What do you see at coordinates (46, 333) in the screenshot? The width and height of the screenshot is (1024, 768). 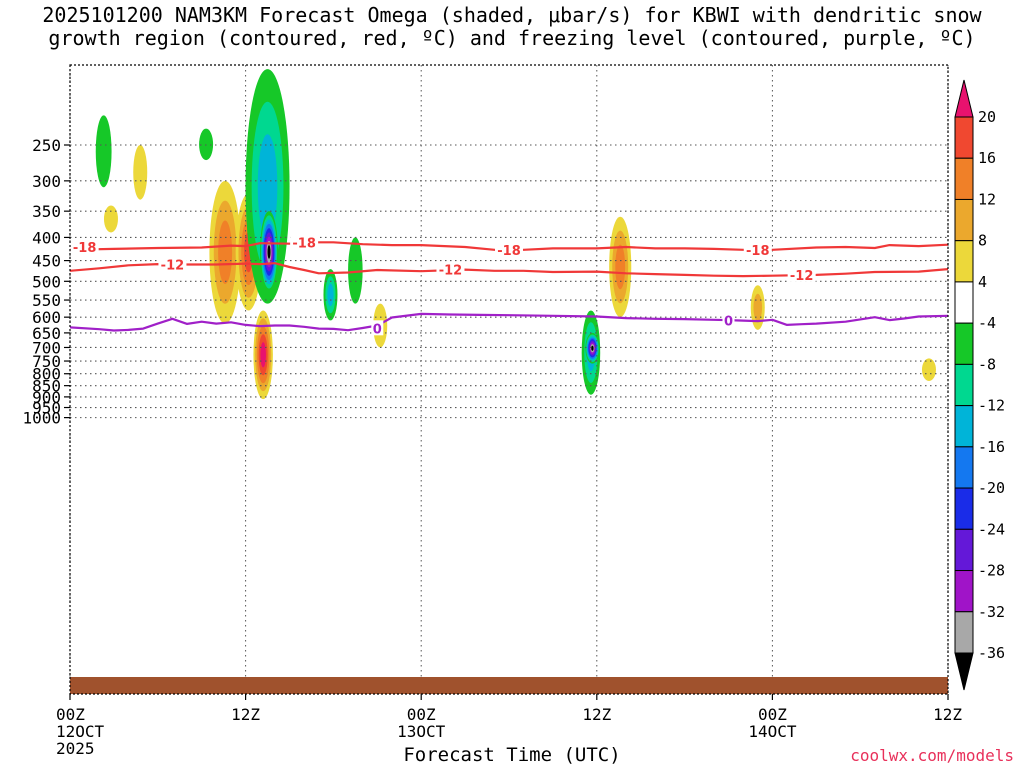 I see `y-tick-label: 650` at bounding box center [46, 333].